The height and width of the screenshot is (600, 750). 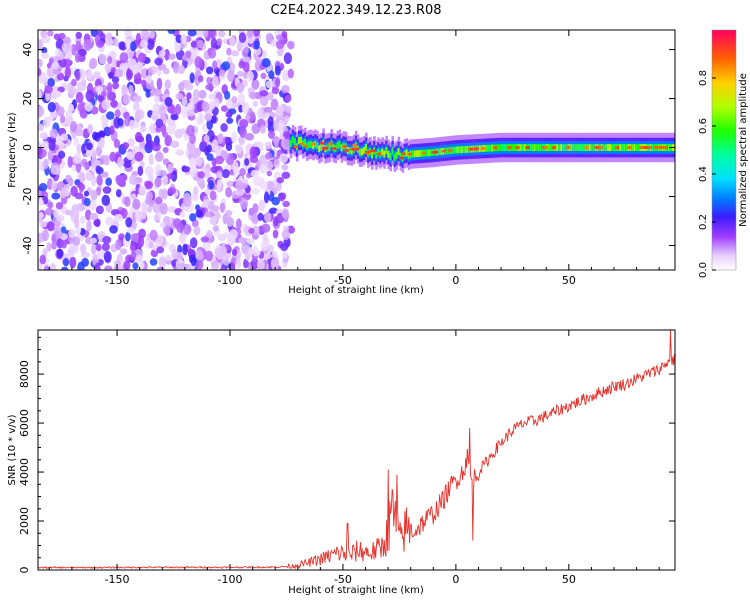 What do you see at coordinates (703, 222) in the screenshot?
I see `colorbar-tick-label: 0.2` at bounding box center [703, 222].